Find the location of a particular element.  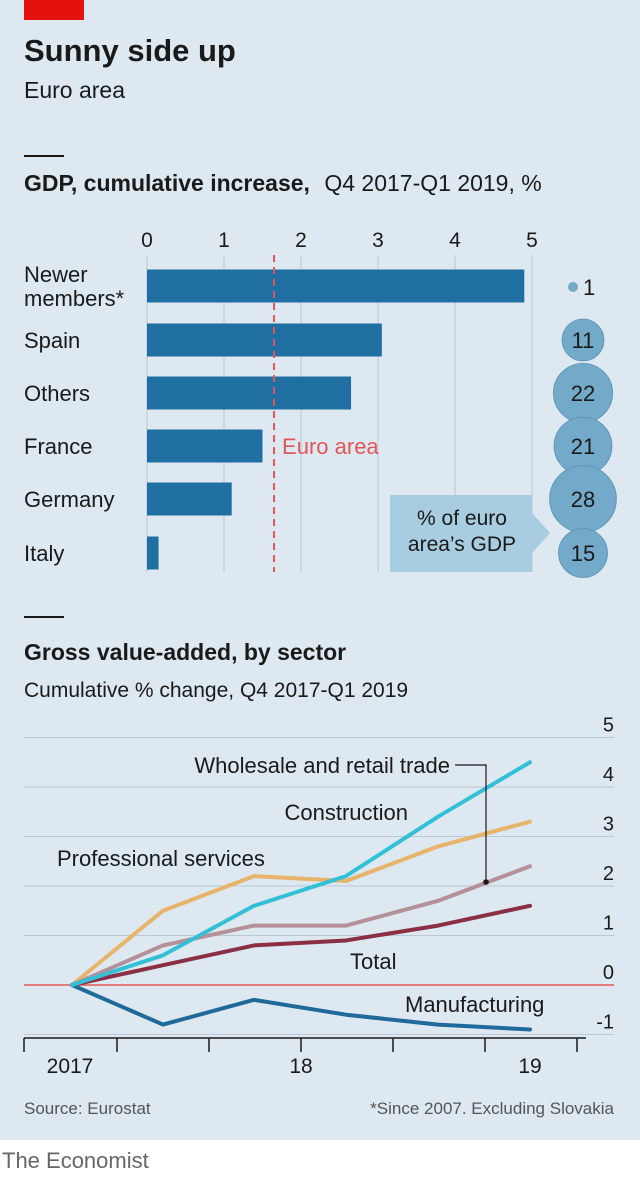

gva-y-tick-label: 2 is located at coordinates (608, 874).